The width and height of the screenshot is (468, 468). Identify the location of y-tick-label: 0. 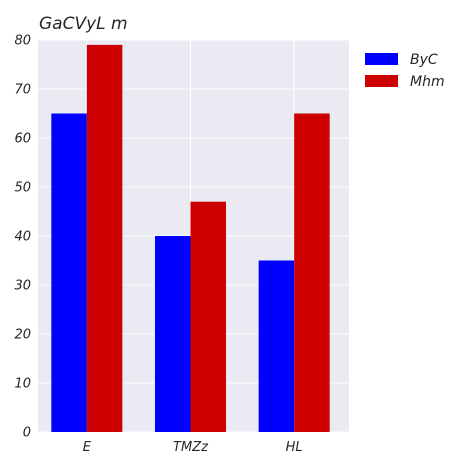
(27, 433).